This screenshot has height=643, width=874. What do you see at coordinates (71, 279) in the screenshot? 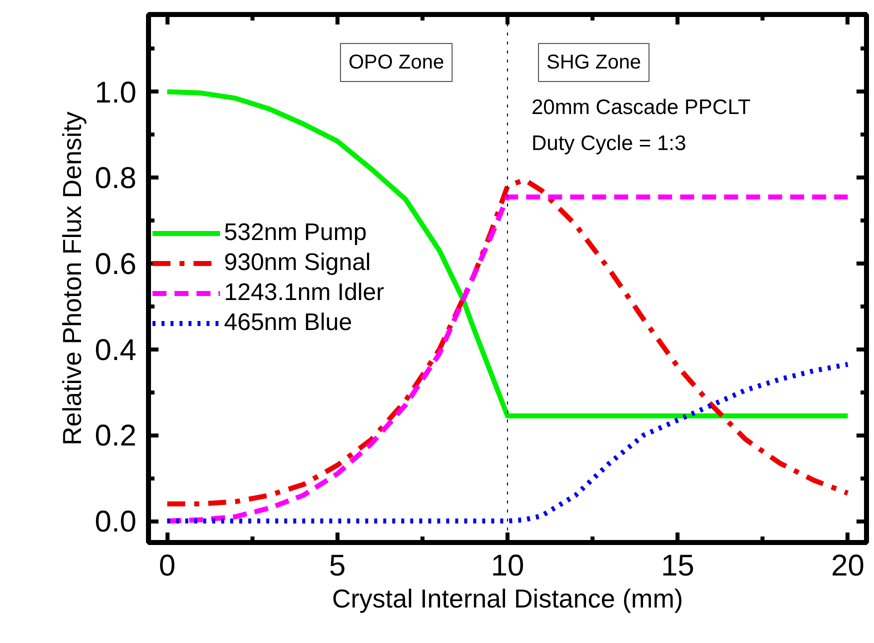
I see `y-axis-title: Relative Photon Flux Density` at bounding box center [71, 279].